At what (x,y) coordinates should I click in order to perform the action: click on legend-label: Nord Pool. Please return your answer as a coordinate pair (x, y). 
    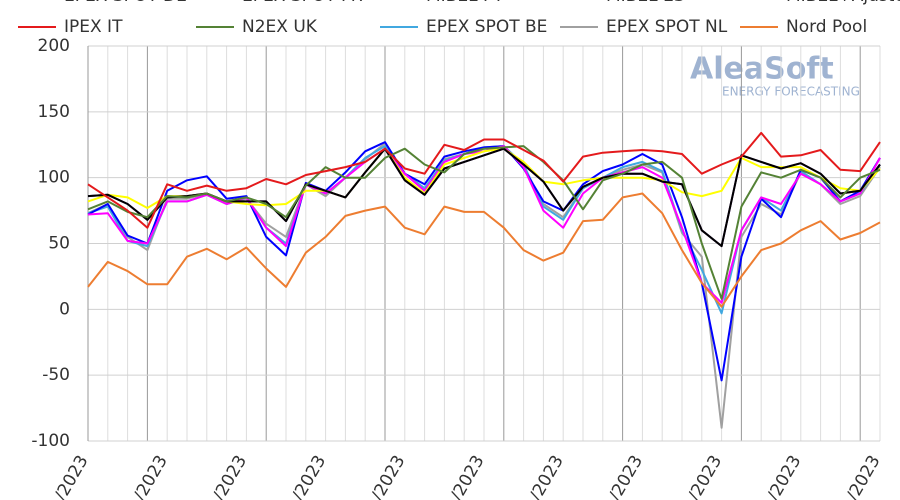
    Looking at the image, I should click on (826, 27).